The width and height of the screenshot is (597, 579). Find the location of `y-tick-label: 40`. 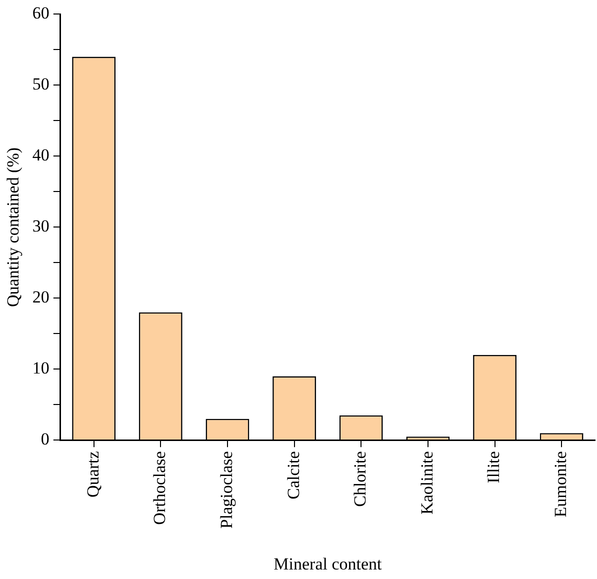

y-tick-label: 40 is located at coordinates (41, 155).